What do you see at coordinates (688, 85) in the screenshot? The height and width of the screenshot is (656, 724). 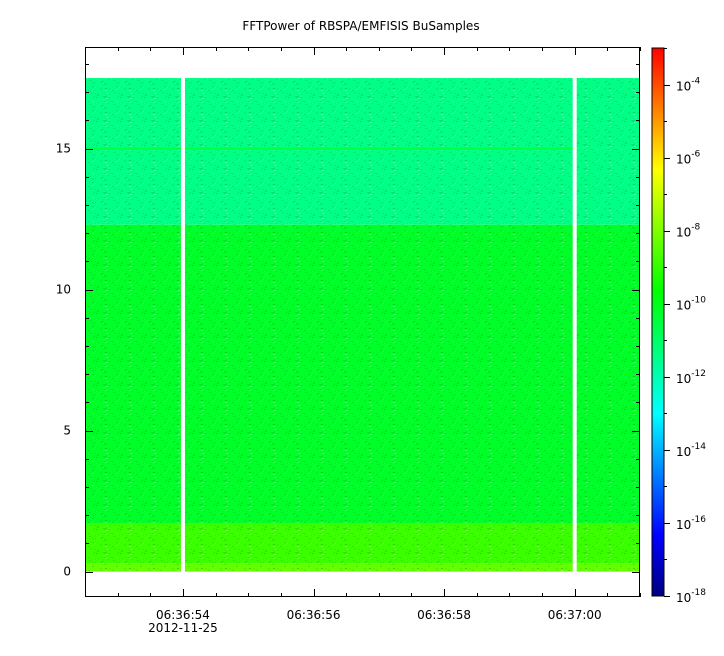 I see `colorbar-tick-label: 10⁻⁴` at bounding box center [688, 85].